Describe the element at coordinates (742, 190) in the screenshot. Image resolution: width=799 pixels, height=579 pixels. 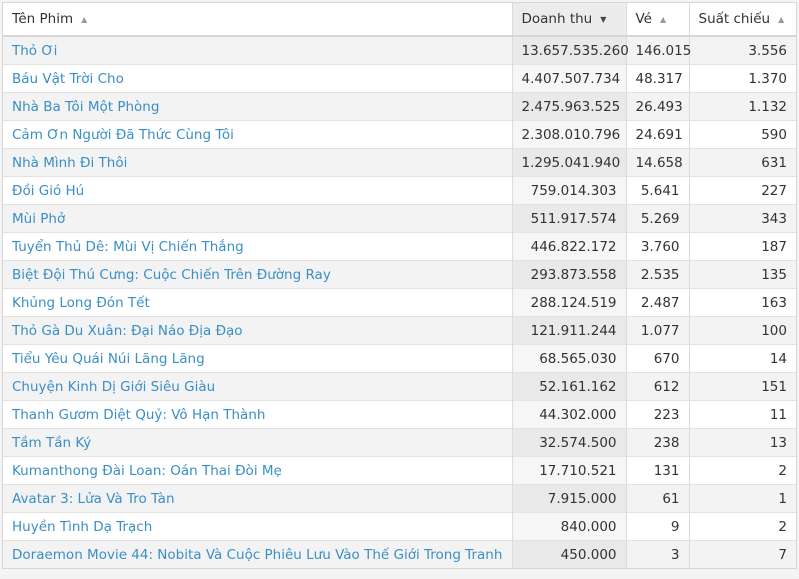
I see `cell-screenings: 227` at that location.